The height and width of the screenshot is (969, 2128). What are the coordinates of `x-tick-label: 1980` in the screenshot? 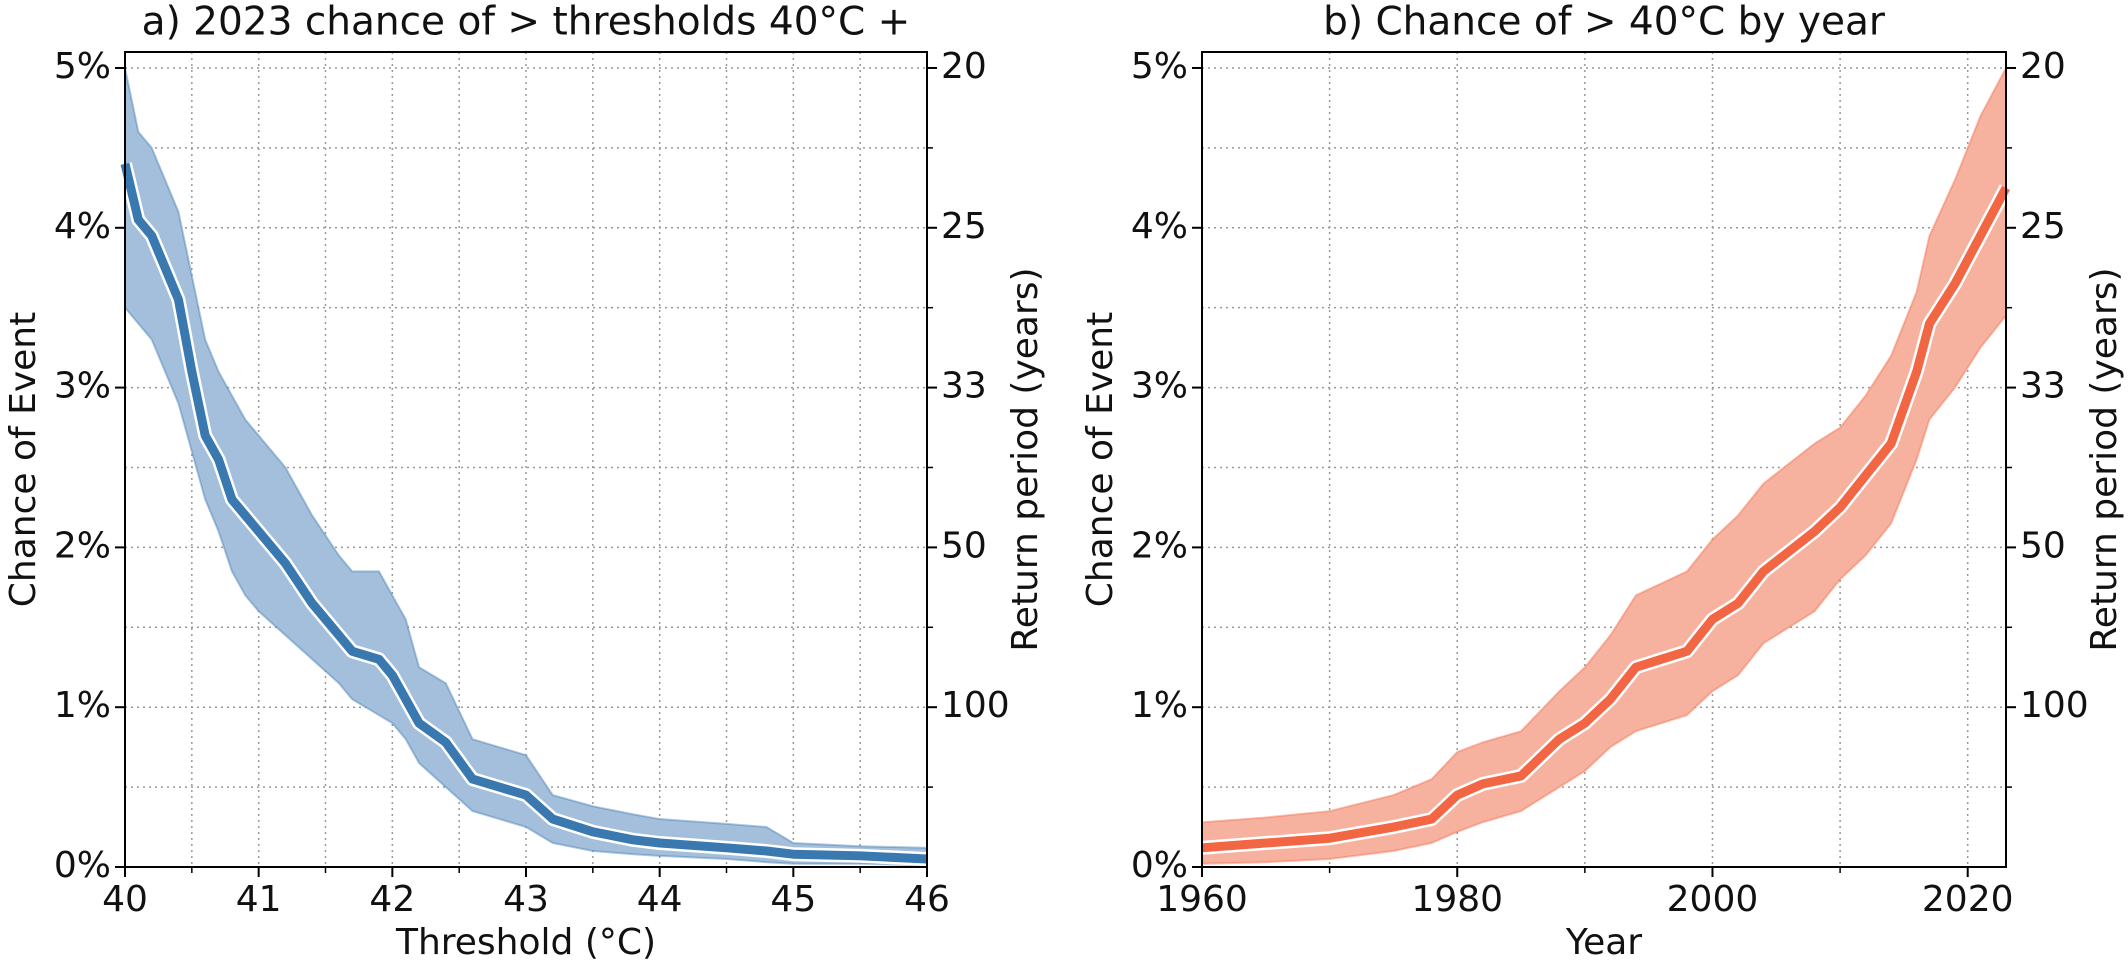 It's located at (1457, 899).